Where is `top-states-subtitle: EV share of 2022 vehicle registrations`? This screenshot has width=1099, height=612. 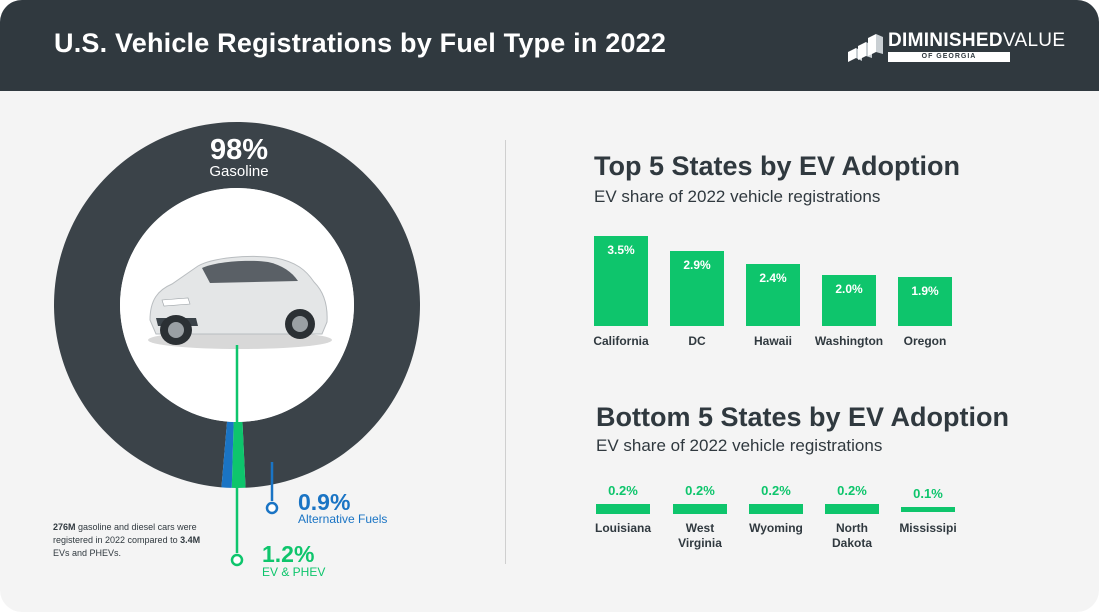 top-states-subtitle: EV share of 2022 vehicle registrations is located at coordinates (737, 196).